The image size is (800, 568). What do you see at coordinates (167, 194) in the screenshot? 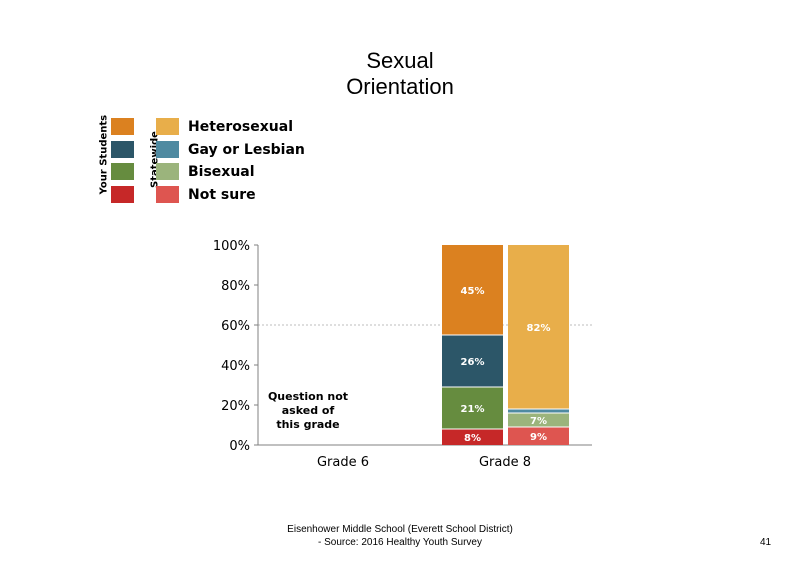
I see `legend-state-not-sure-swatch` at bounding box center [167, 194].